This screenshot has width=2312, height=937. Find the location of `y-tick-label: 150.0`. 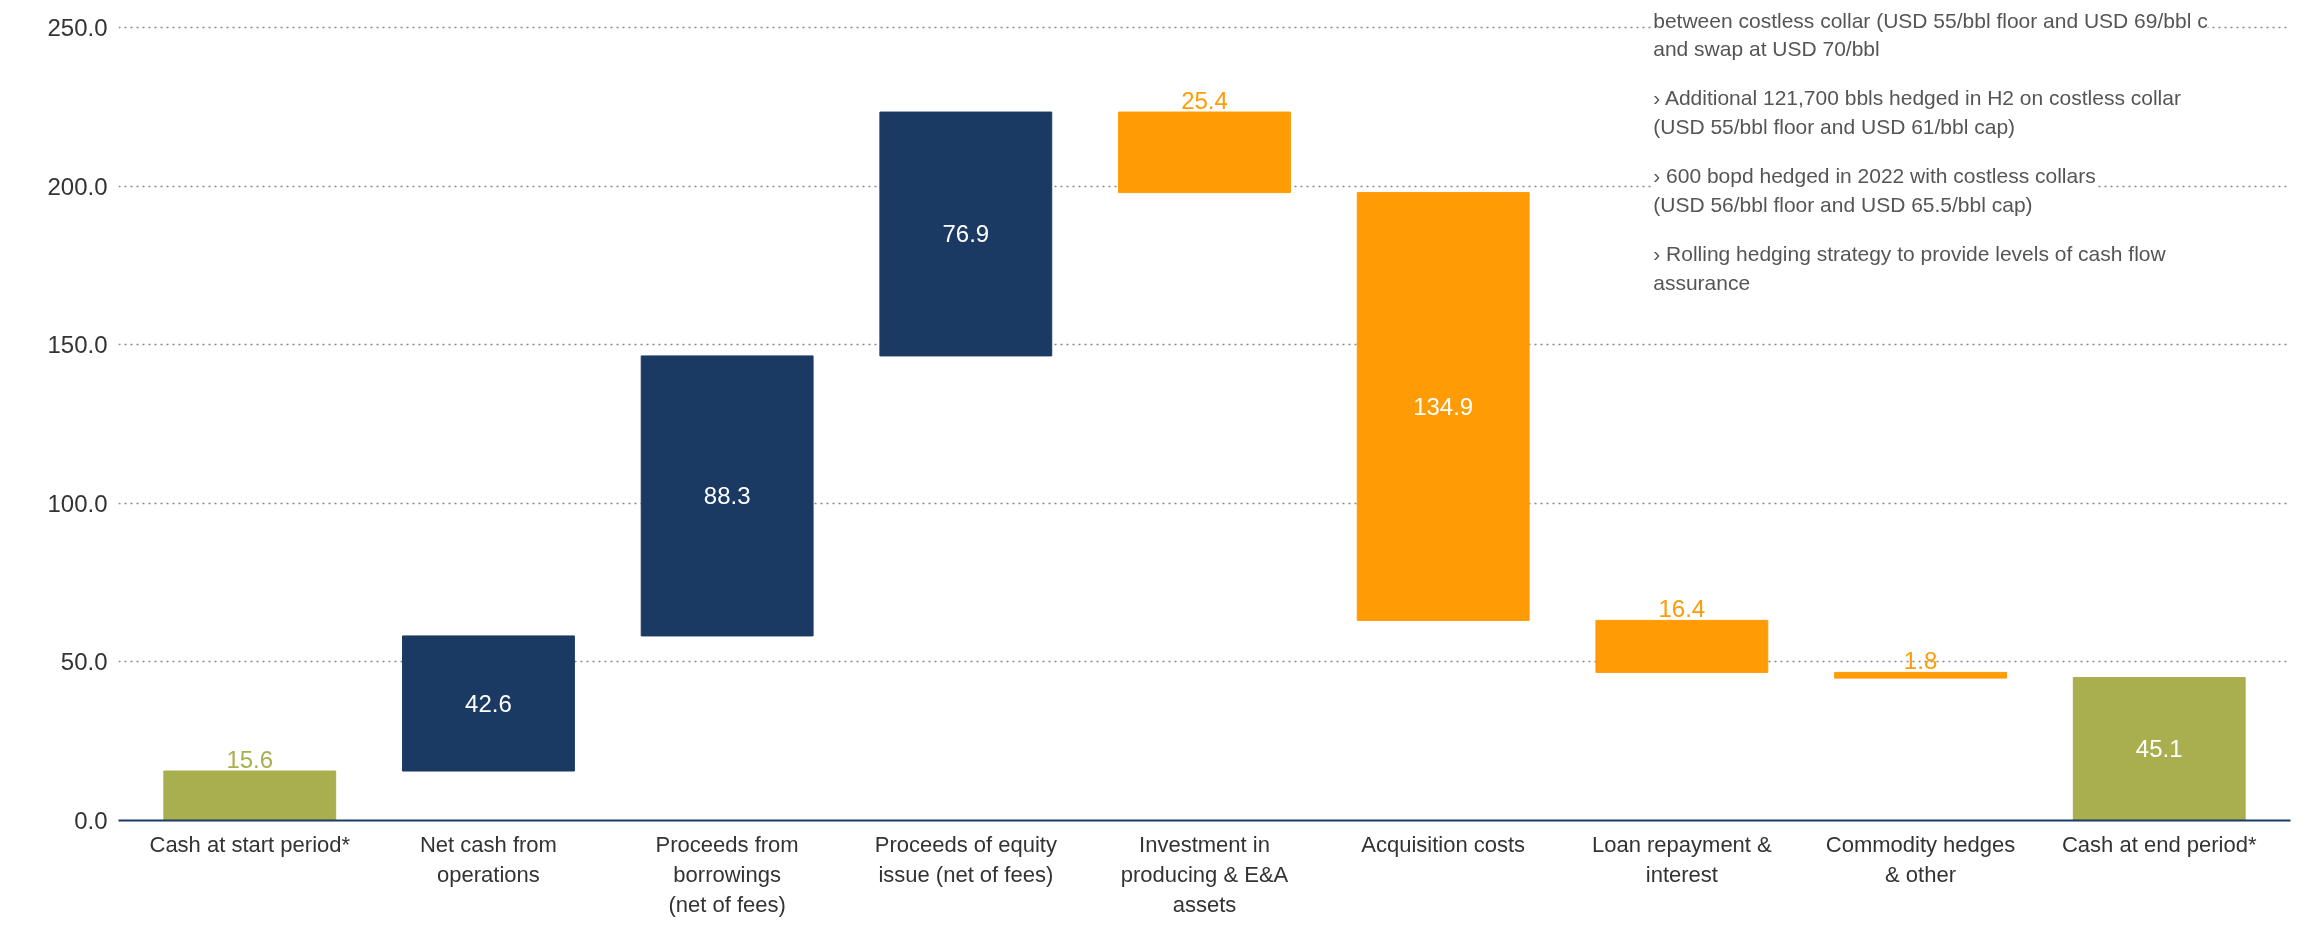

y-tick-label: 150.0 is located at coordinates (77, 345).